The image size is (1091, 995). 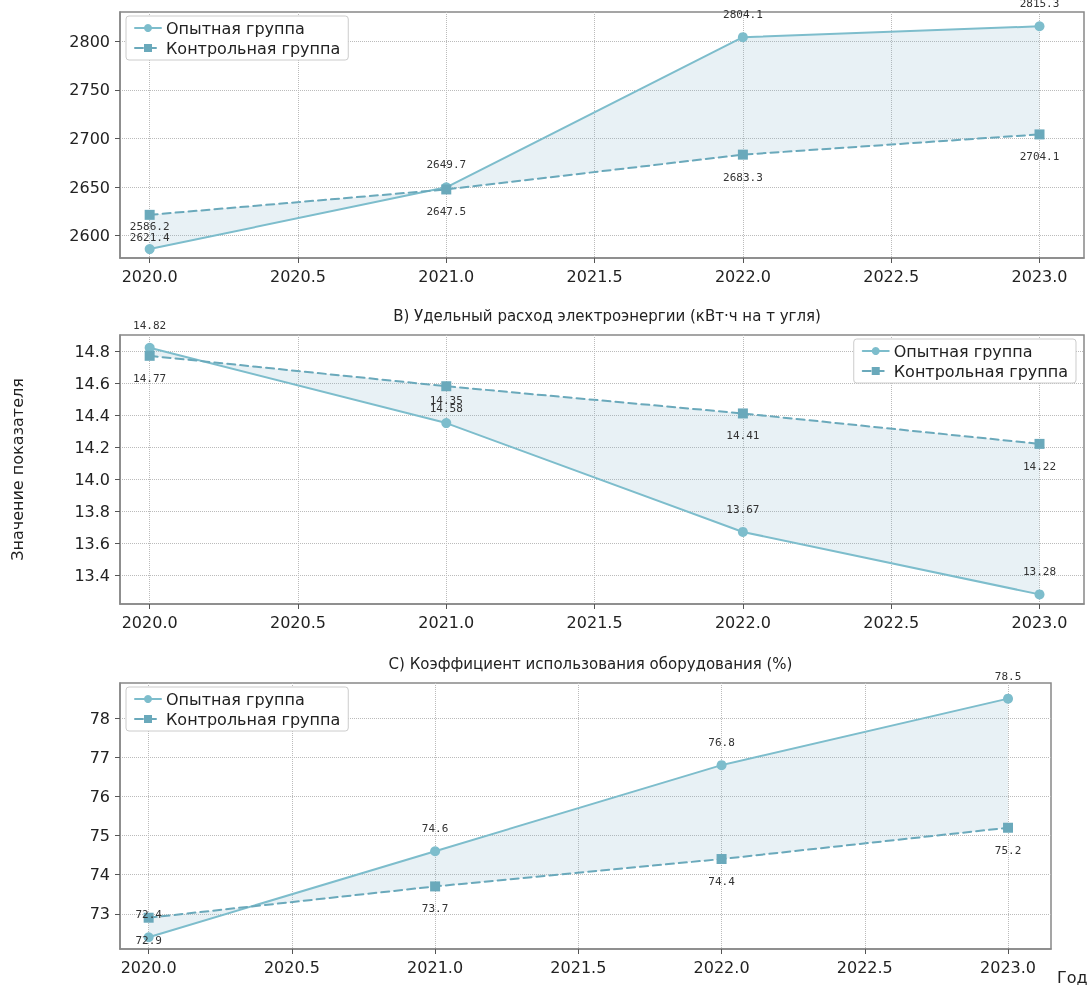 What do you see at coordinates (99, 718) in the screenshot?
I see `y-tick-label: 78` at bounding box center [99, 718].